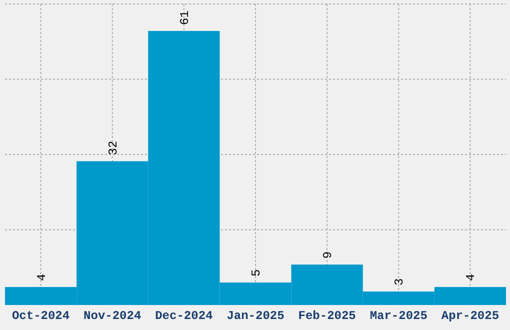  What do you see at coordinates (470, 316) in the screenshot?
I see `x-tick-label: Apr-2025` at bounding box center [470, 316].